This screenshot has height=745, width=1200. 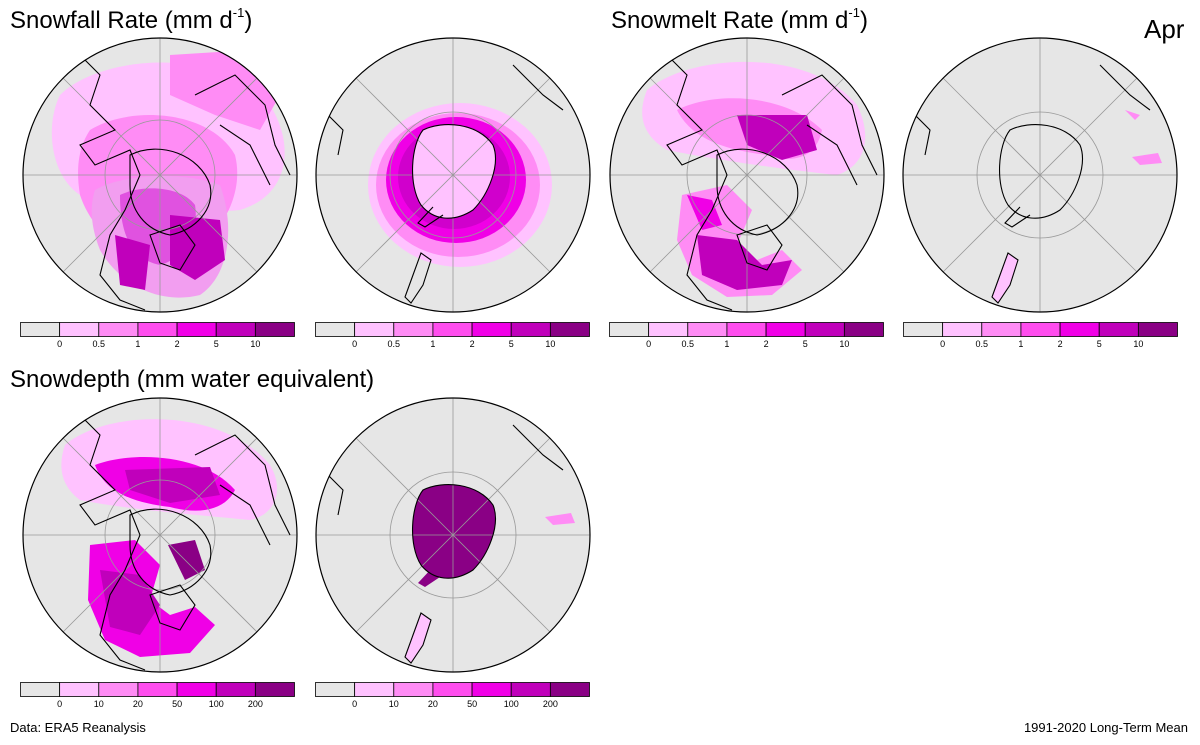 I want to click on snowdepth-north-colorbar: 0 10 20 50 100 200, so click(x=157, y=695).